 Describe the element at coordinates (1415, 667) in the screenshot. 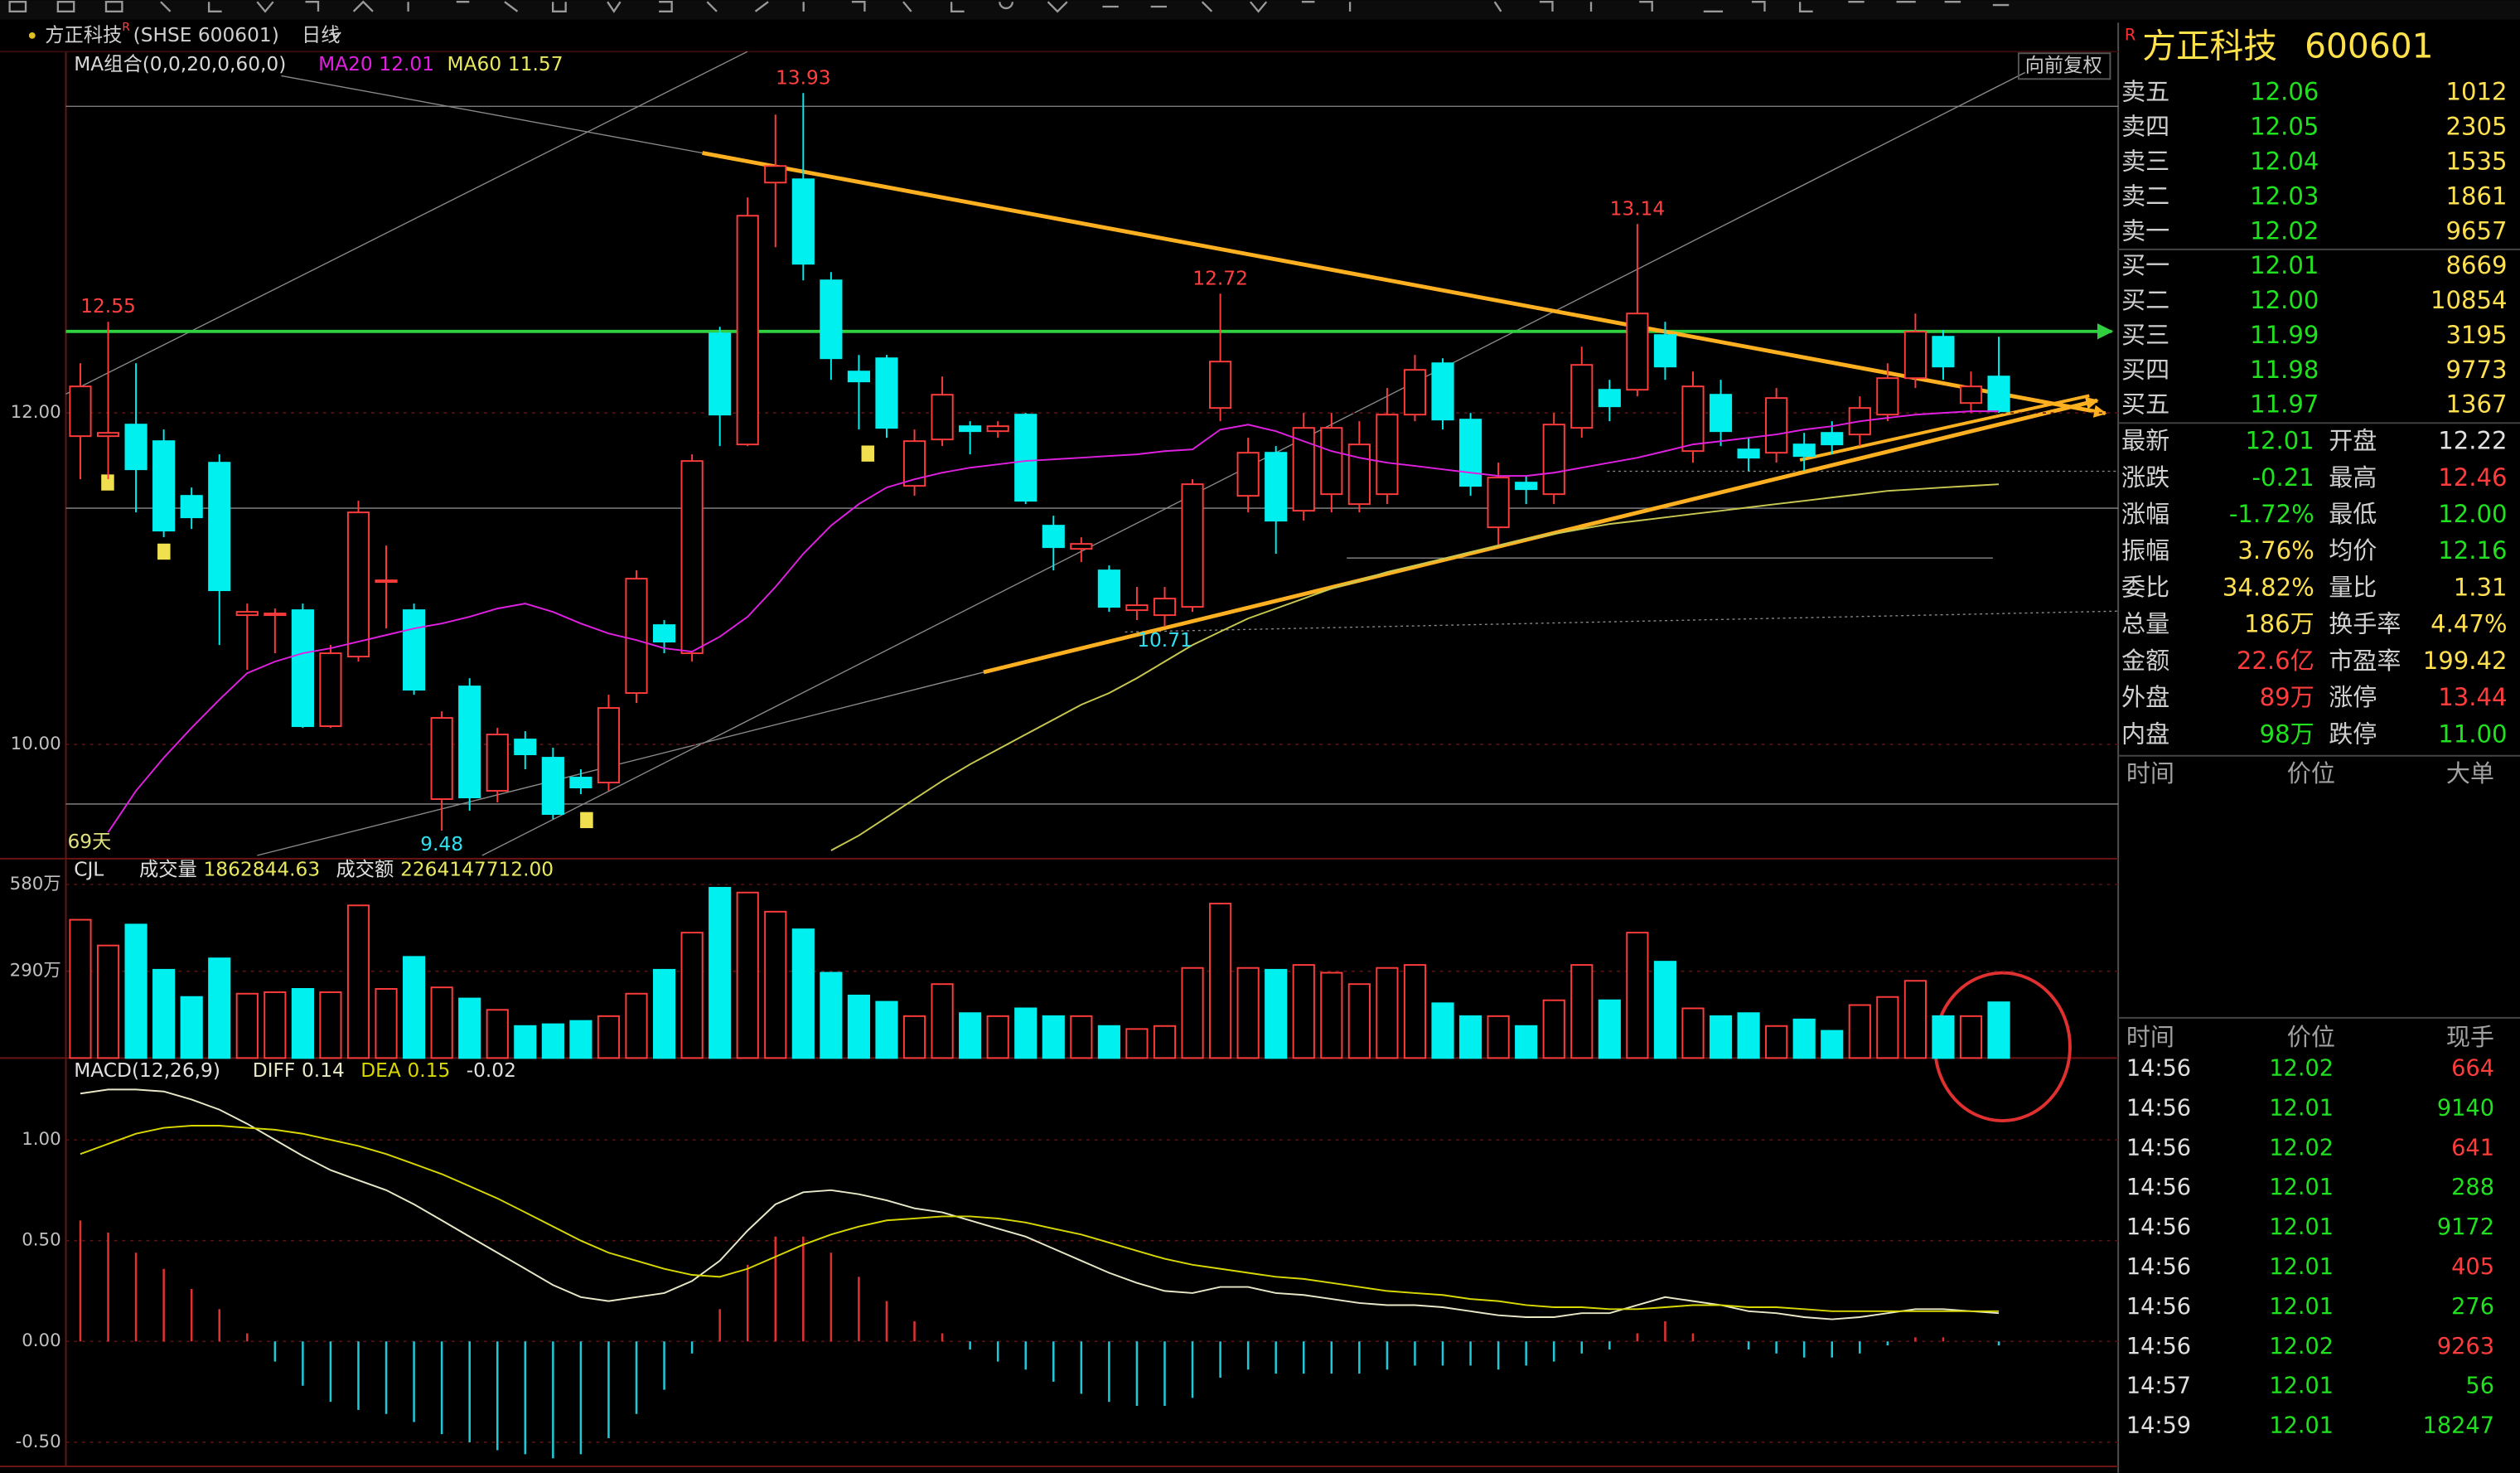

I see `ma-line` at that location.